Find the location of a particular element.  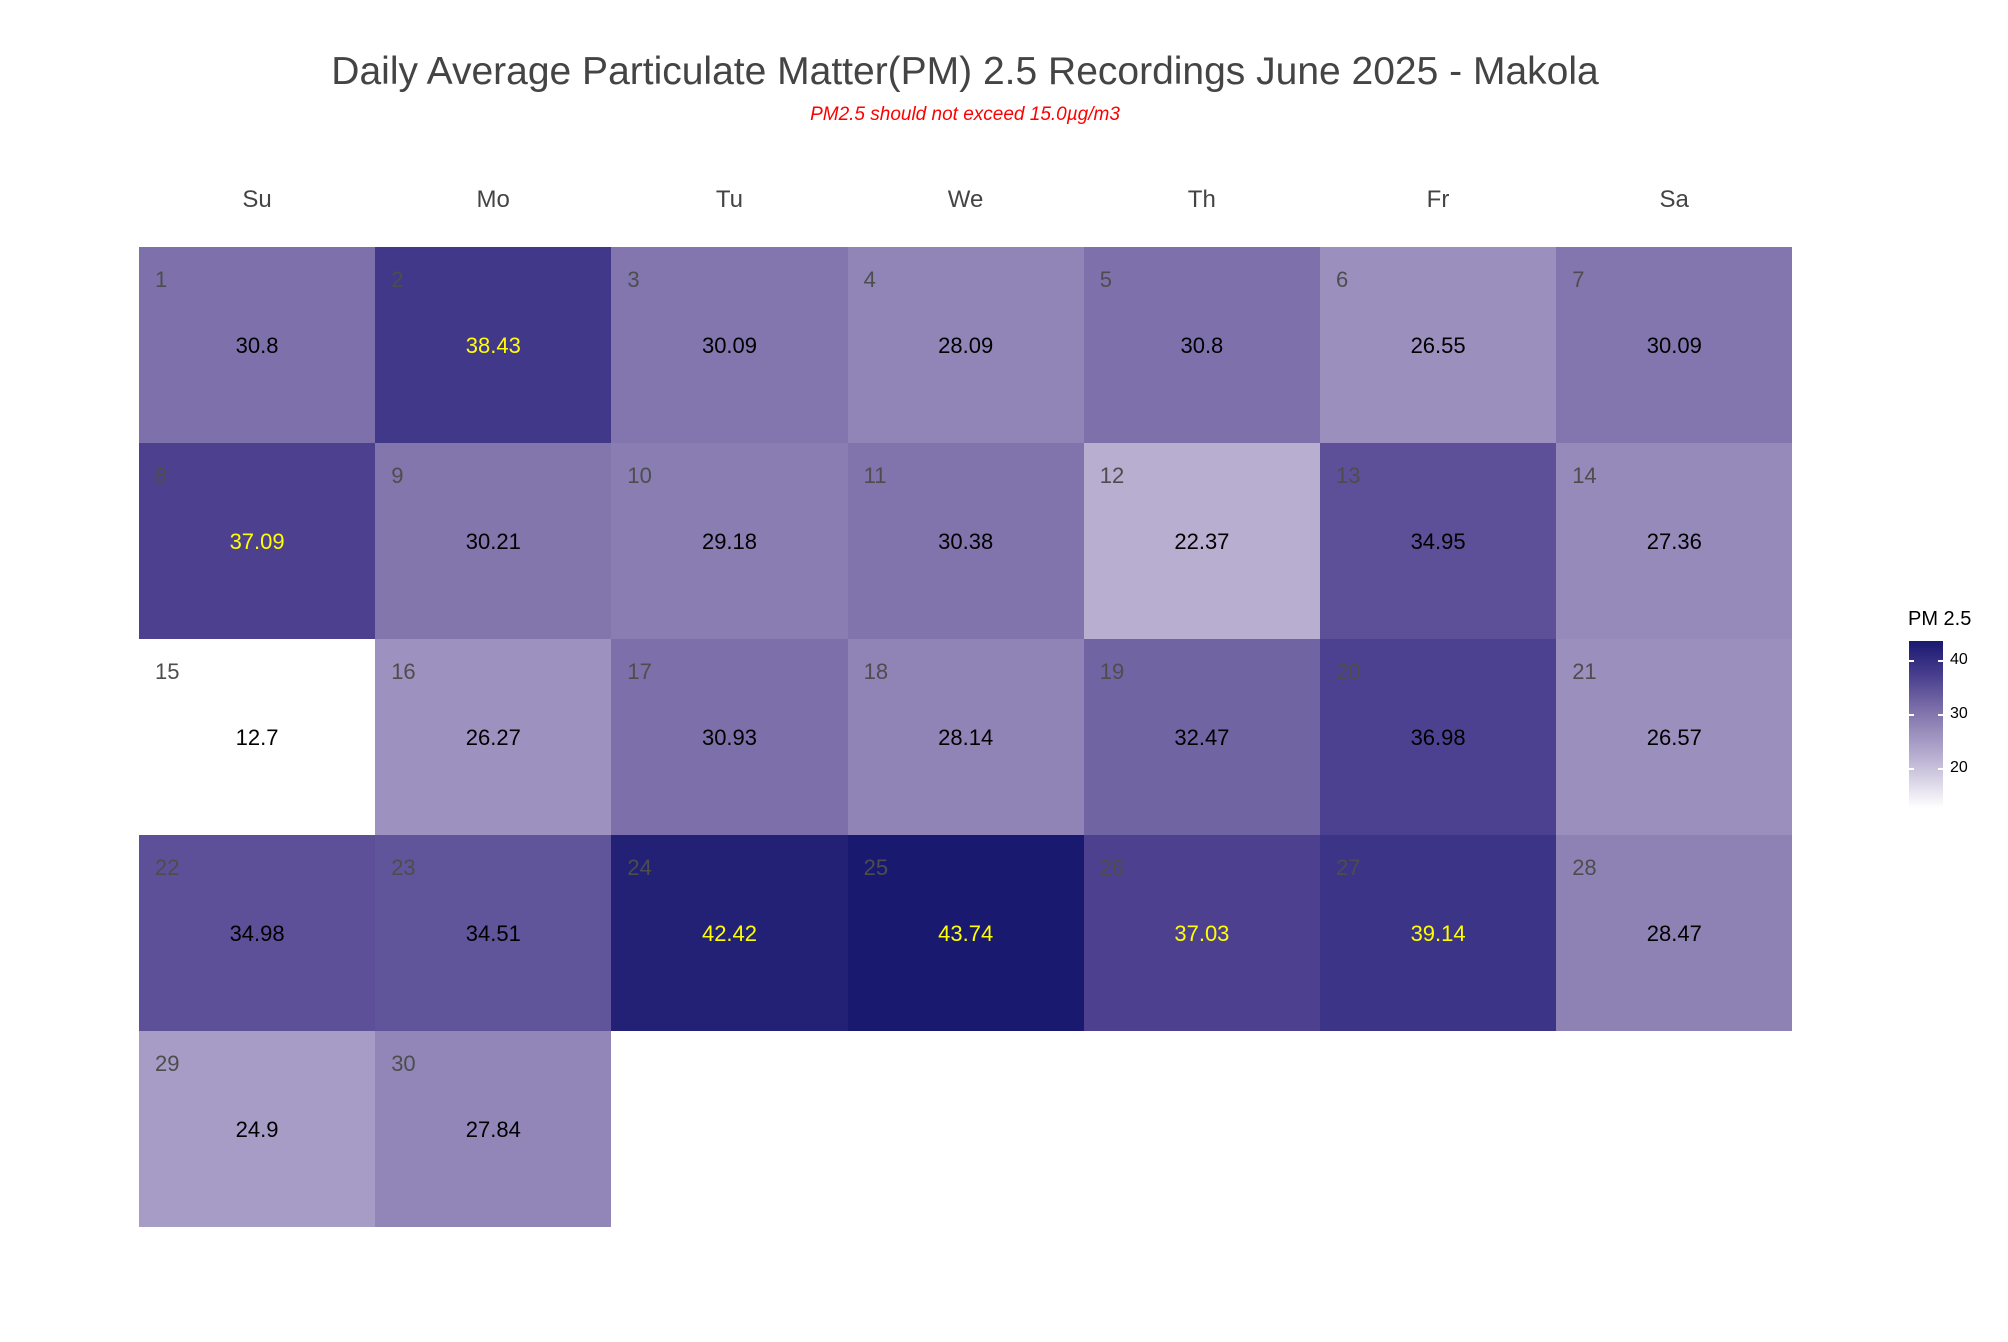

day-number: 8 is located at coordinates (161, 475).